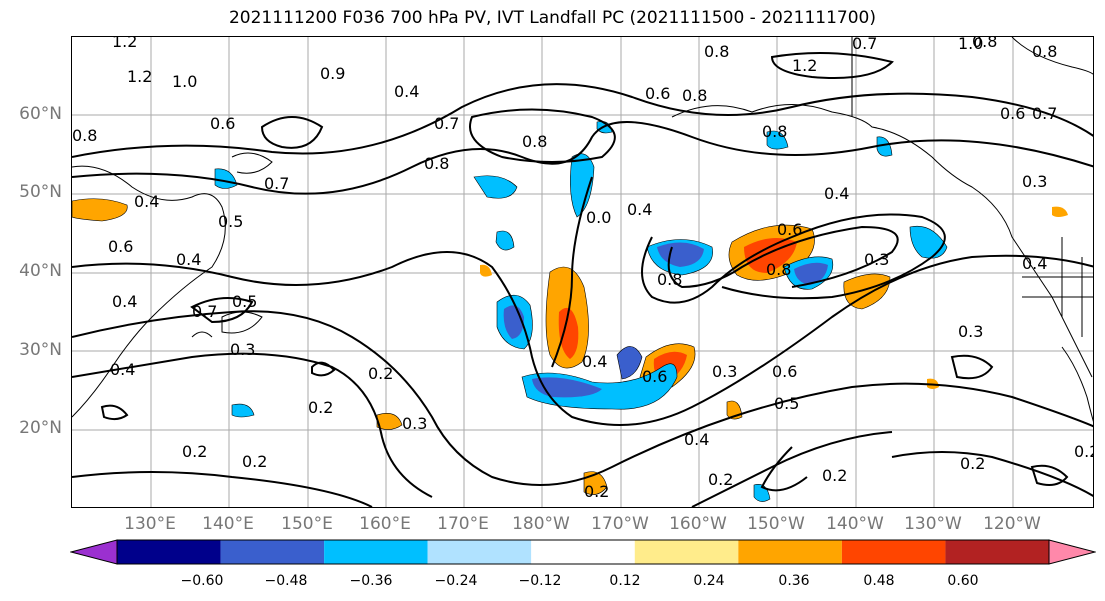 This screenshot has height=601, width=1105. What do you see at coordinates (709, 581) in the screenshot?
I see `colorbar-tick-label: 0.24` at bounding box center [709, 581].